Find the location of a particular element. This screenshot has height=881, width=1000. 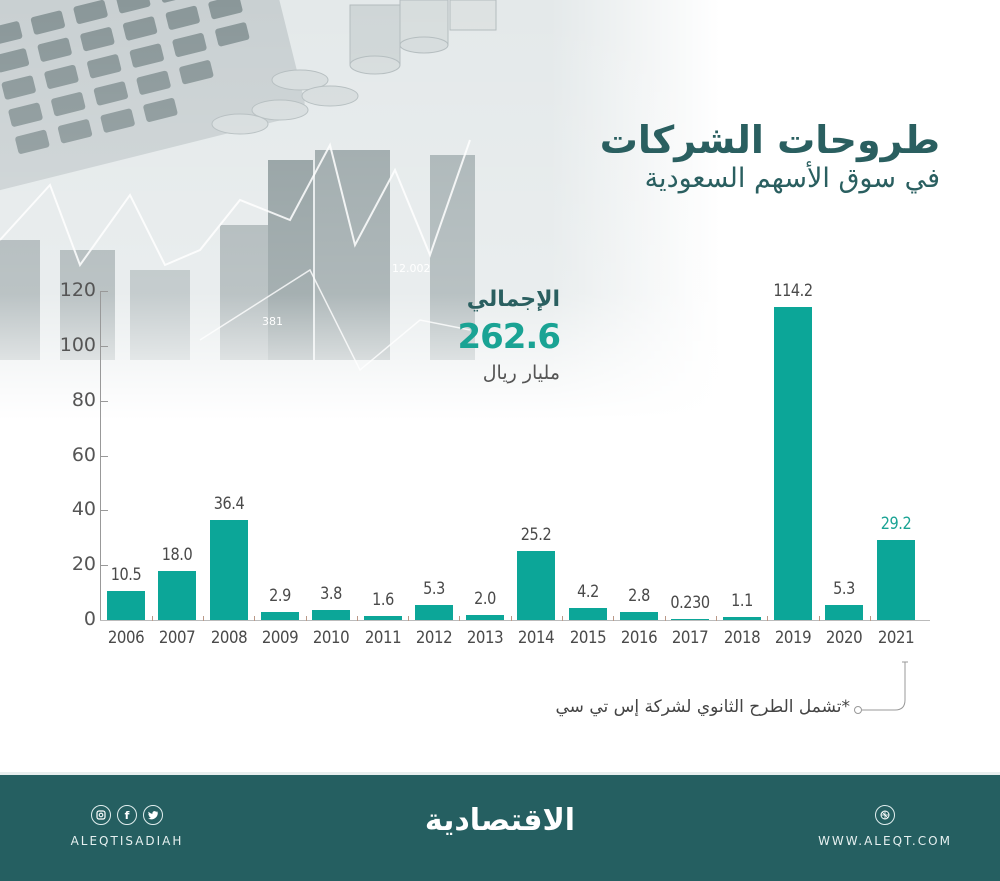

instagram-icon is located at coordinates (101, 815).